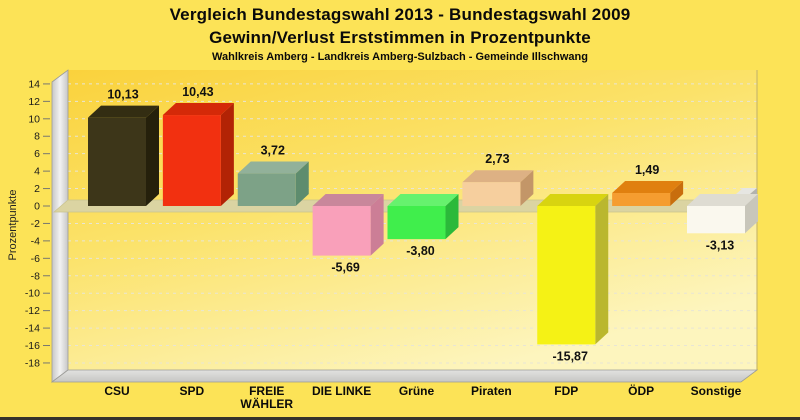  Describe the element at coordinates (497, 159) in the screenshot. I see `bar-value-label: 2,73` at that location.